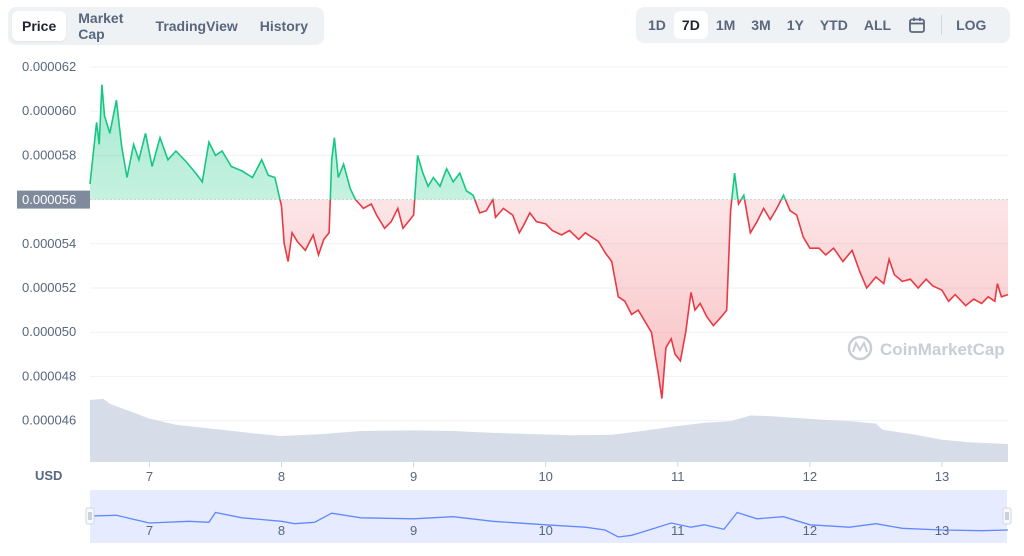  Describe the element at coordinates (49, 287) in the screenshot. I see `y-tick-label: 0.000052` at that location.